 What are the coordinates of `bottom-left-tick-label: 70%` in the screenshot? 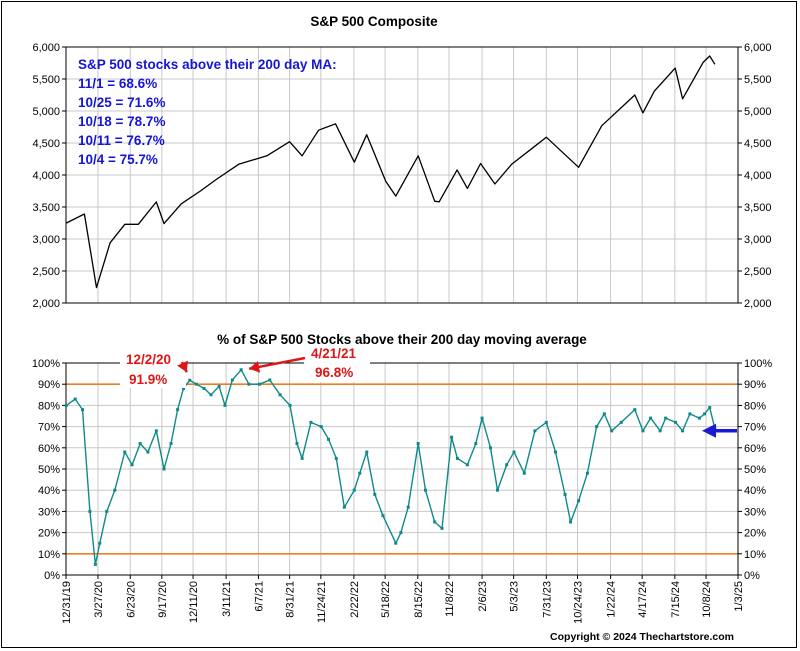 It's located at (49, 428).